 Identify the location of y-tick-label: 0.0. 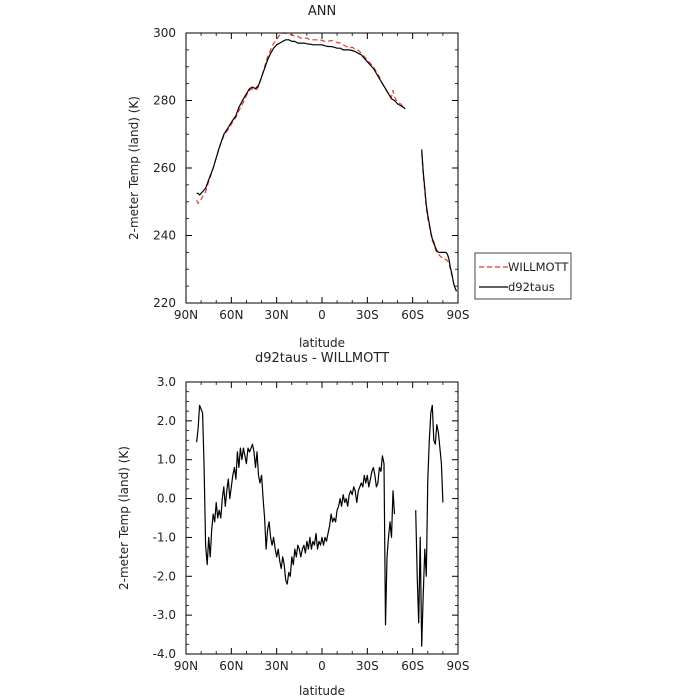
(166, 499).